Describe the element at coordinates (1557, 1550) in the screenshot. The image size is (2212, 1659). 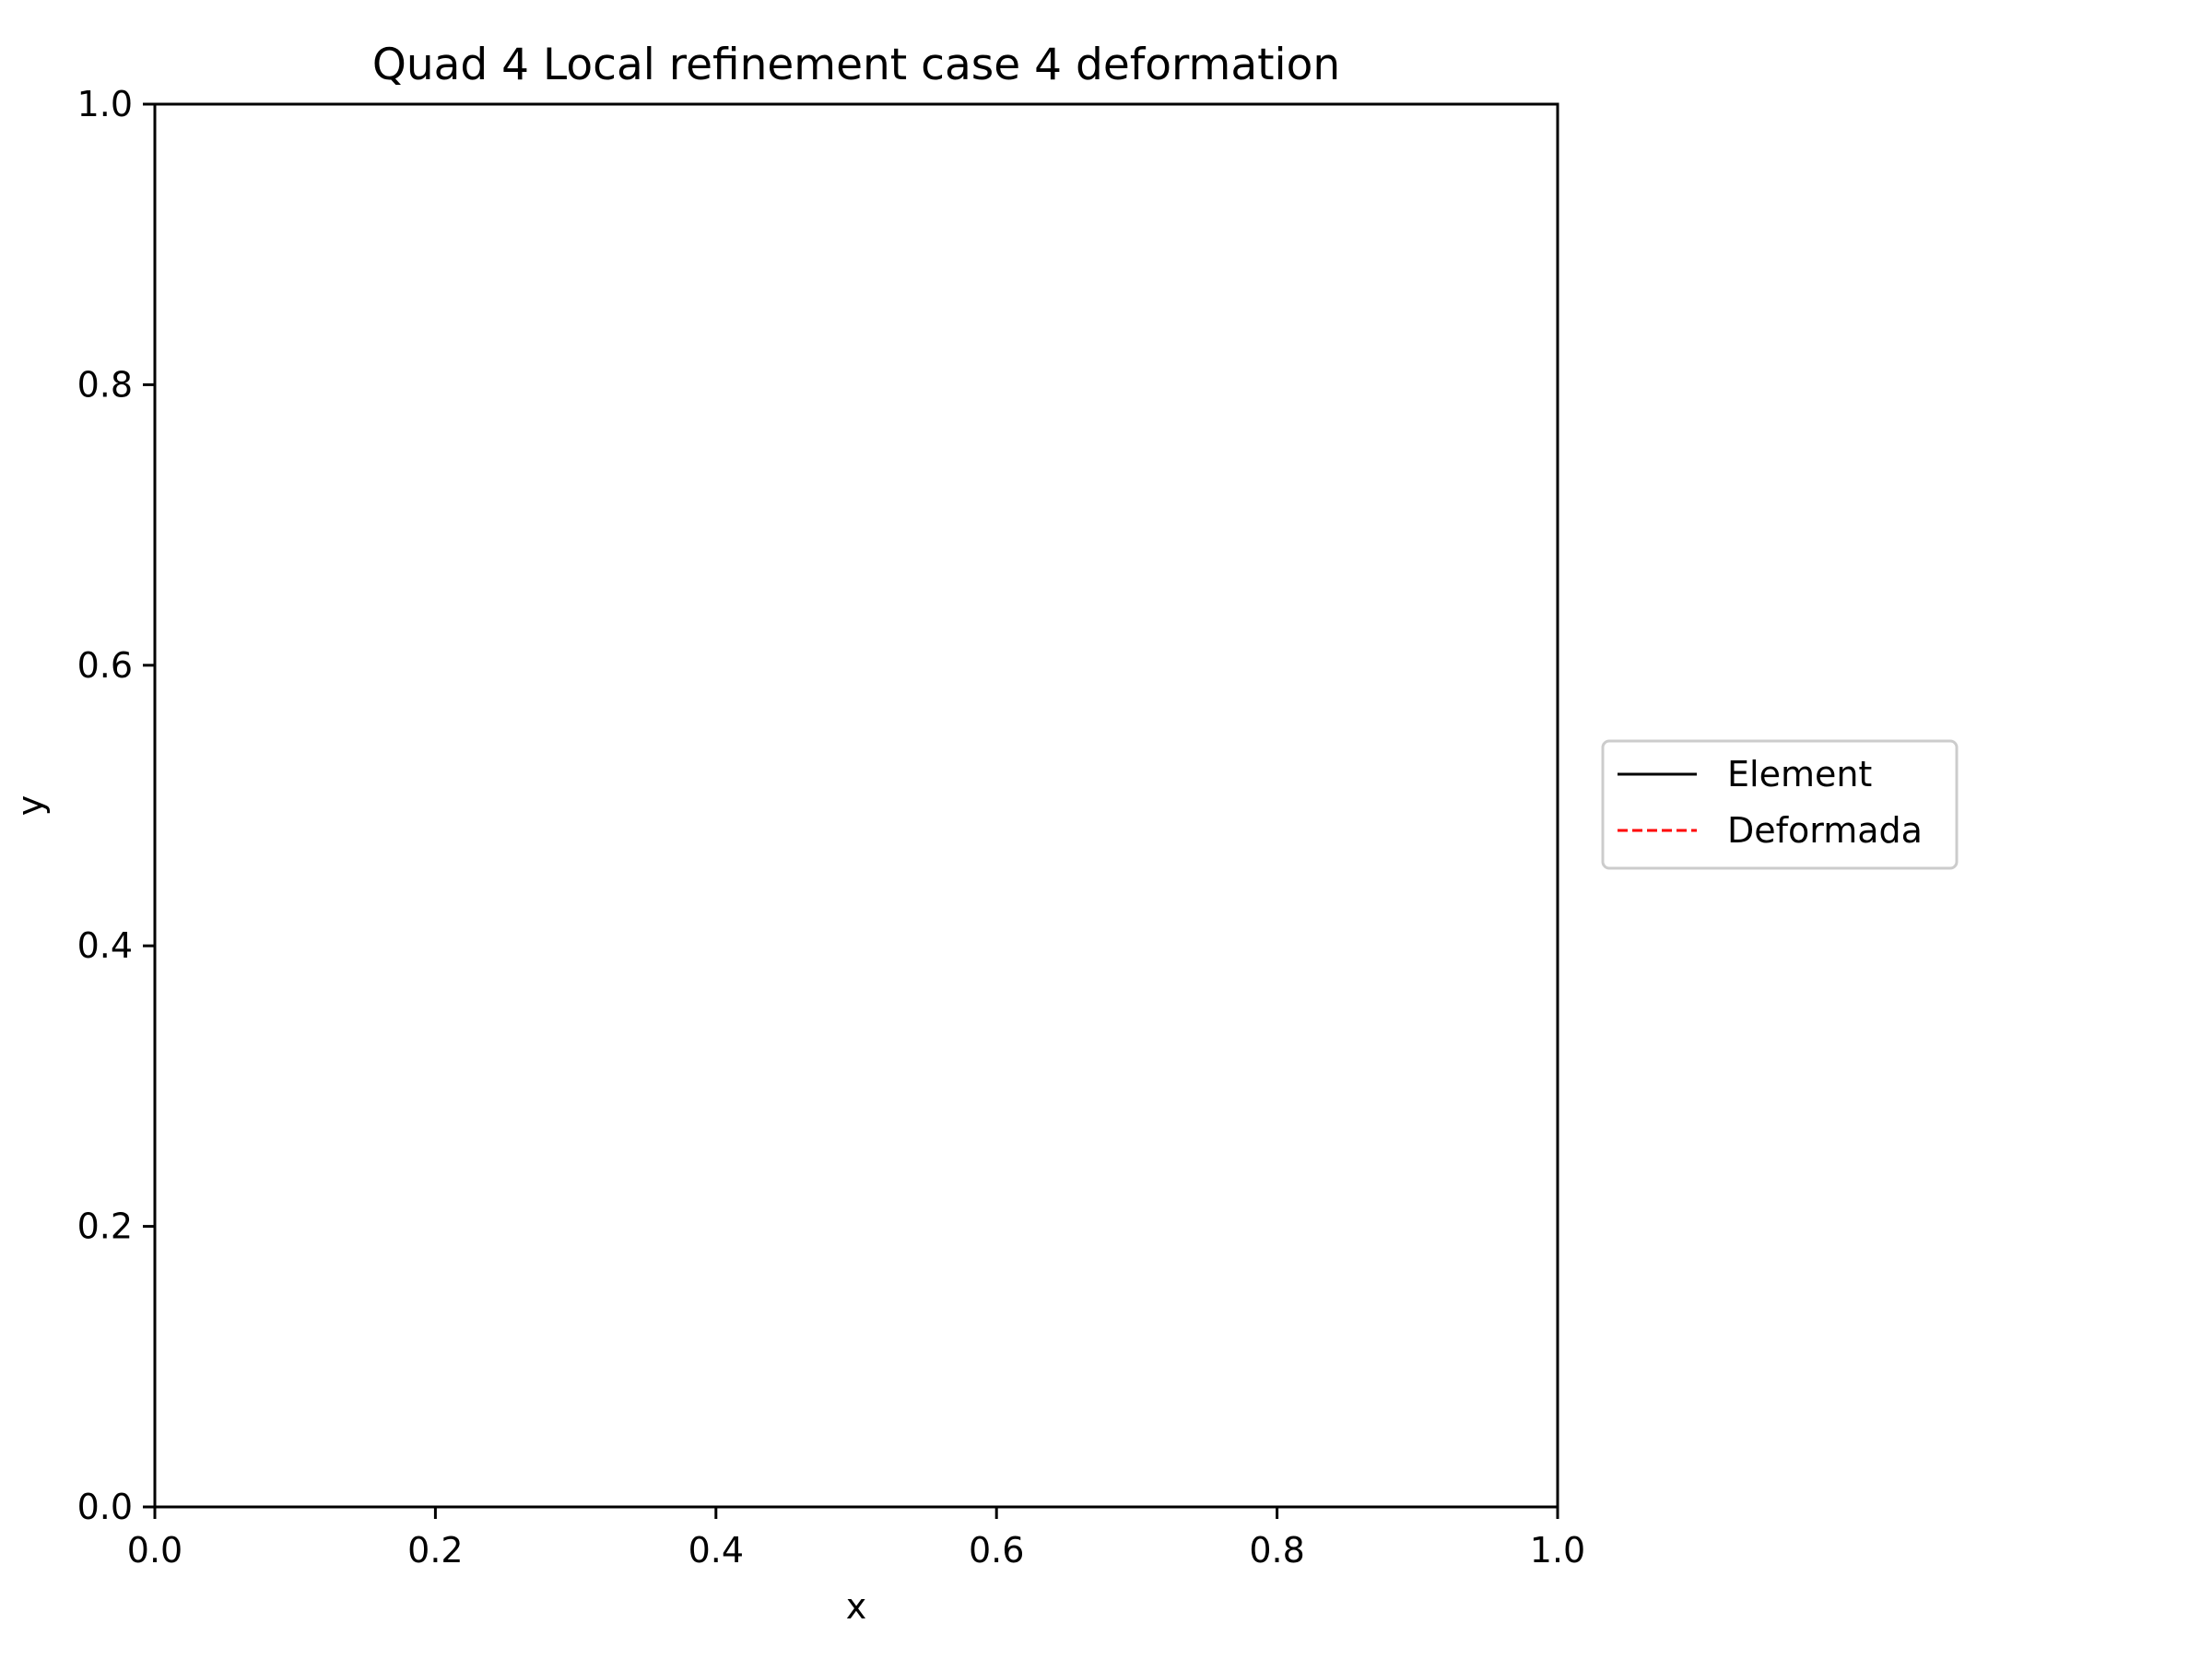
I see `x-tick-label: 1.0` at that location.